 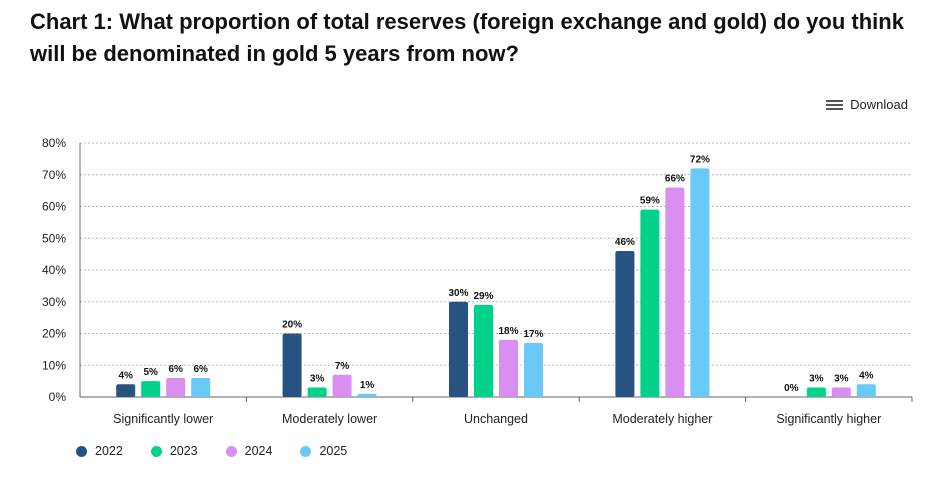 What do you see at coordinates (176, 387) in the screenshot?
I see `bar-2024-significantly-lower` at bounding box center [176, 387].